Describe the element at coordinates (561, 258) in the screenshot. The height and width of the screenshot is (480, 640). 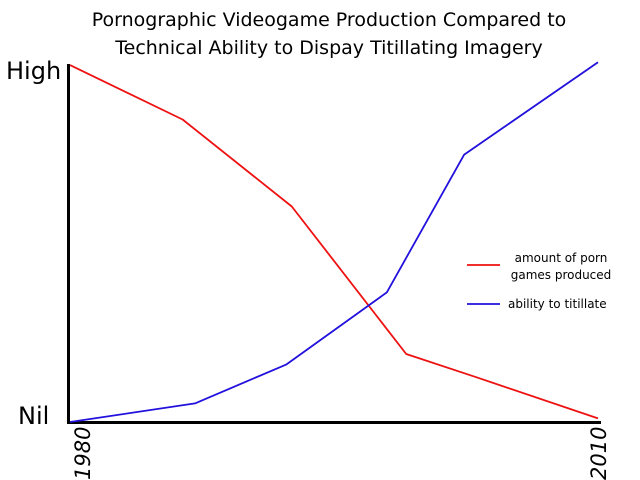
I see `legend-label-porn-games-line-1: amount of porn` at that location.